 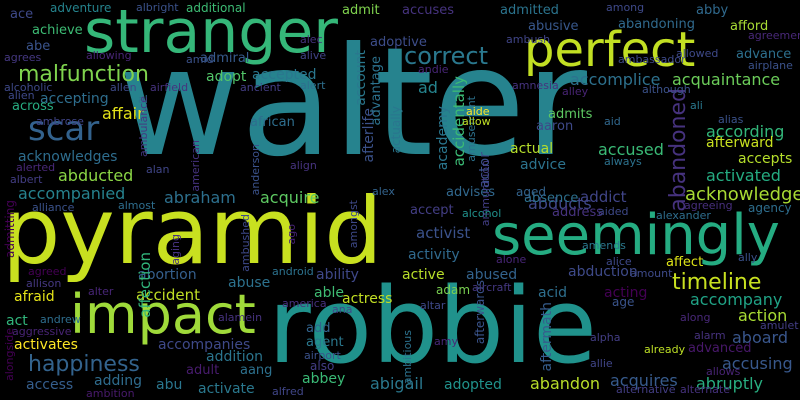 What do you see at coordinates (779, 325) in the screenshot?
I see `word-amulet: amulet` at bounding box center [779, 325].